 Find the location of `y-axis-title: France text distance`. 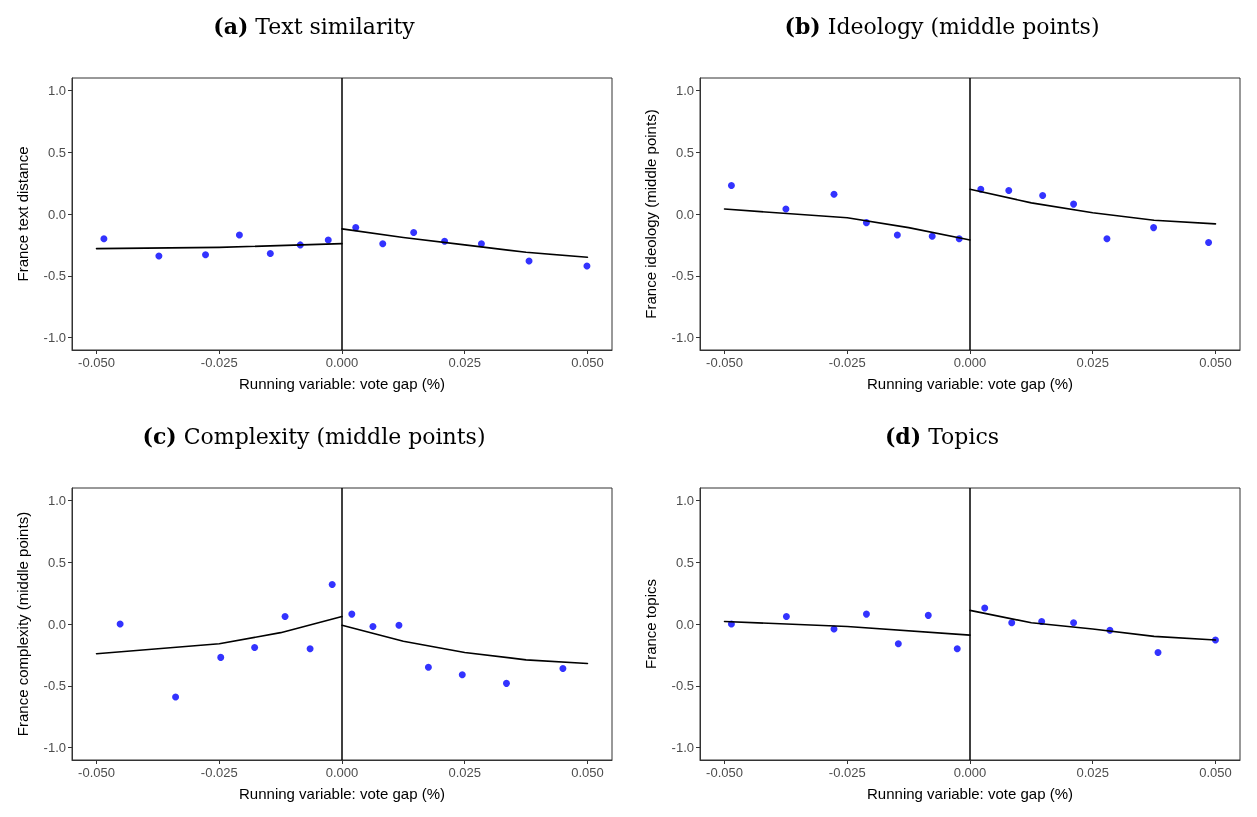

y-axis-title: France text distance is located at coordinates (22, 214).